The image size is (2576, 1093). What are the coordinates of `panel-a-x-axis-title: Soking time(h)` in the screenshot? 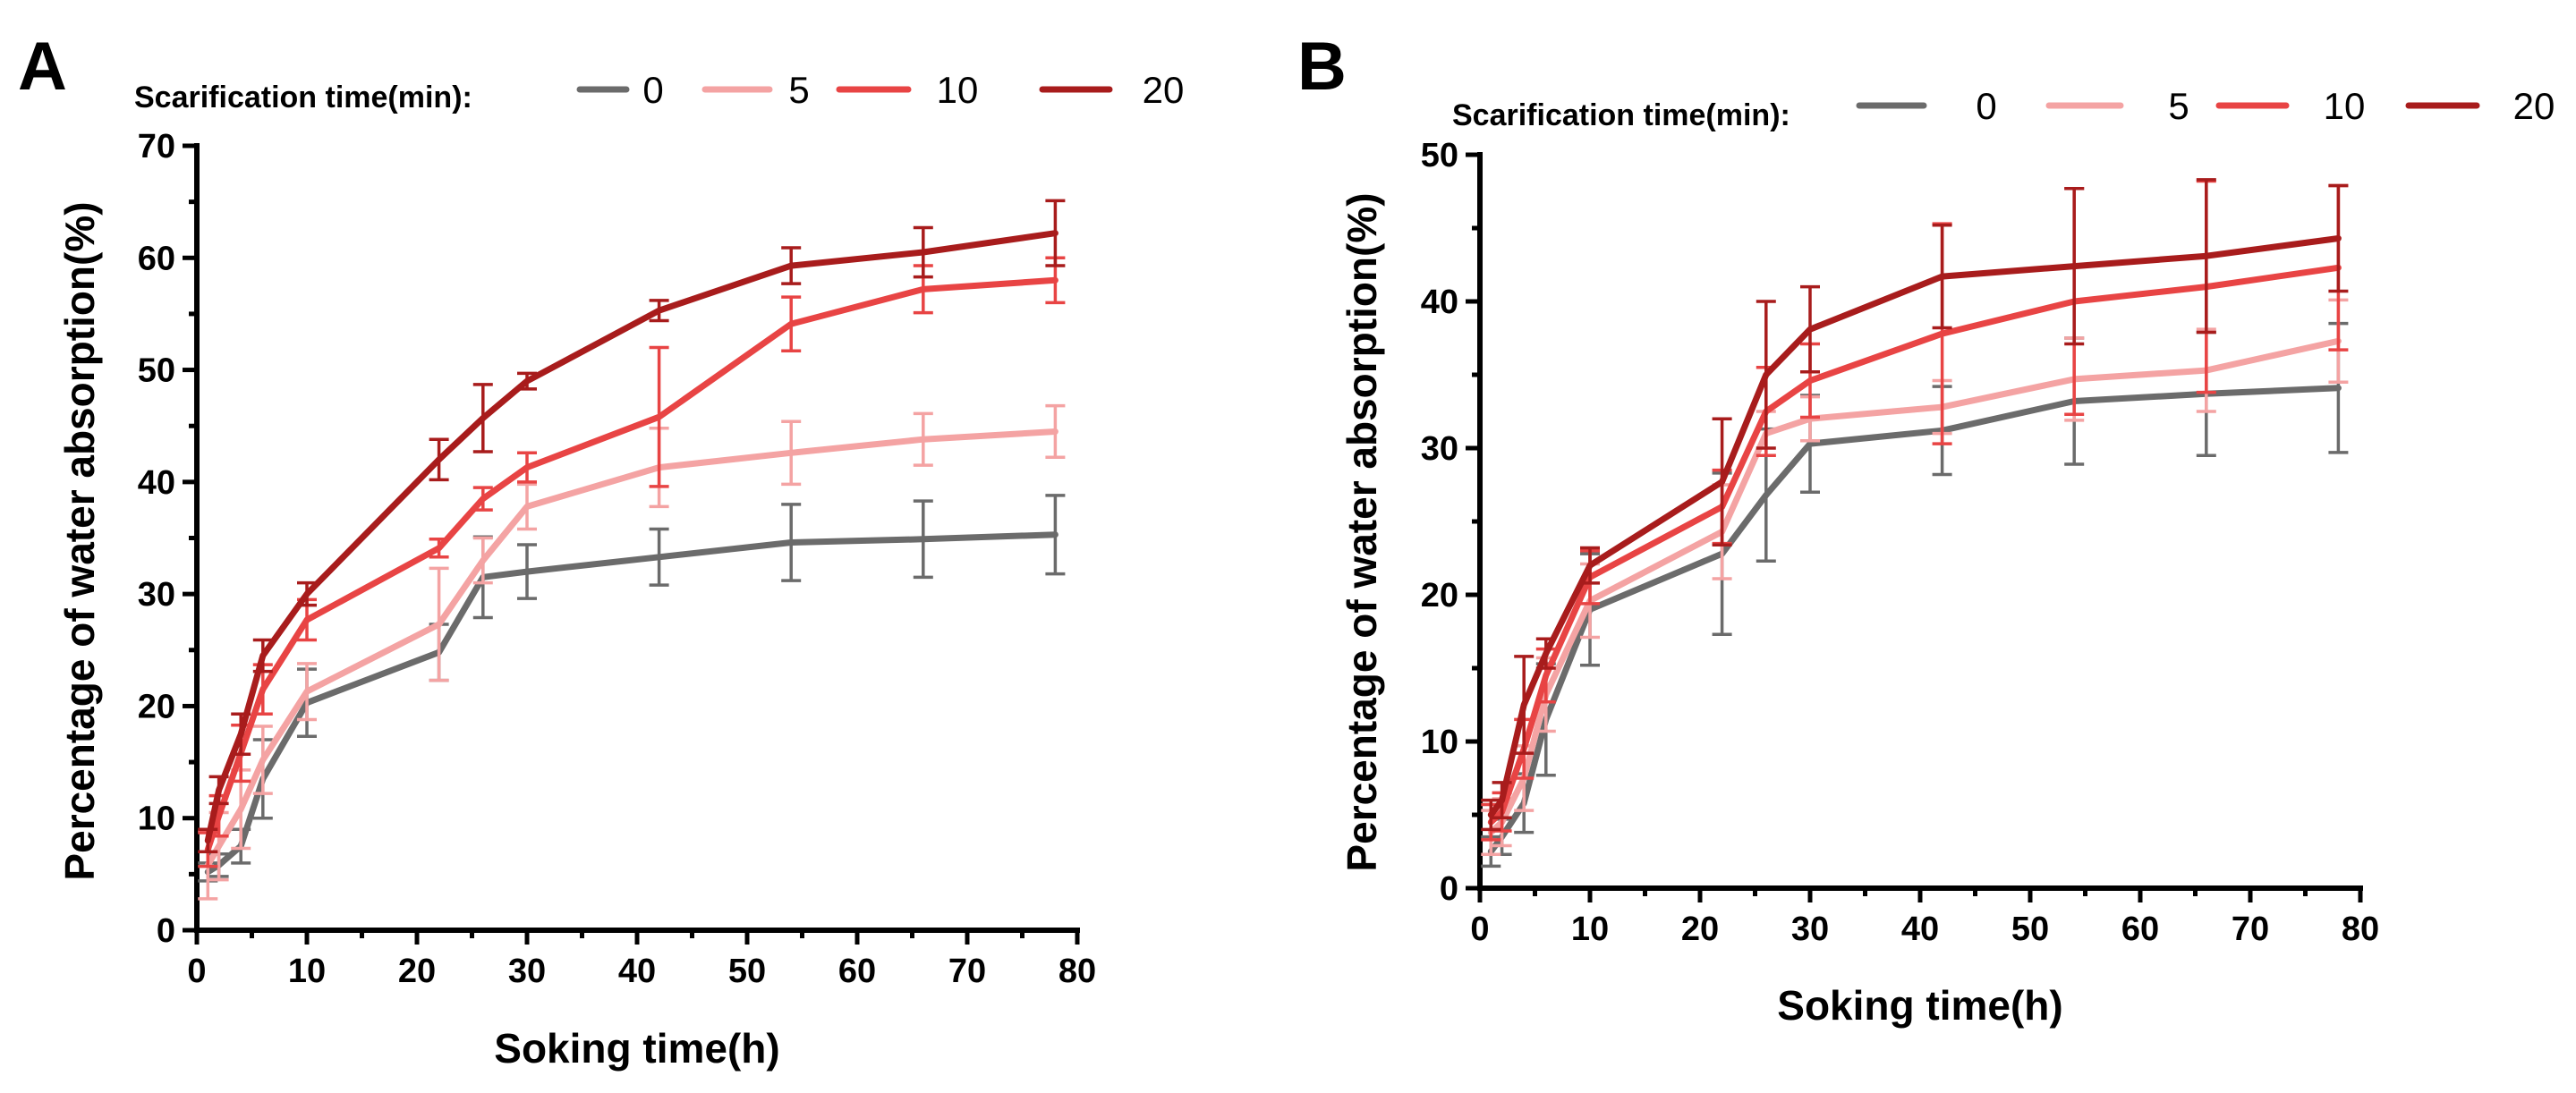 It's located at (636, 1048).